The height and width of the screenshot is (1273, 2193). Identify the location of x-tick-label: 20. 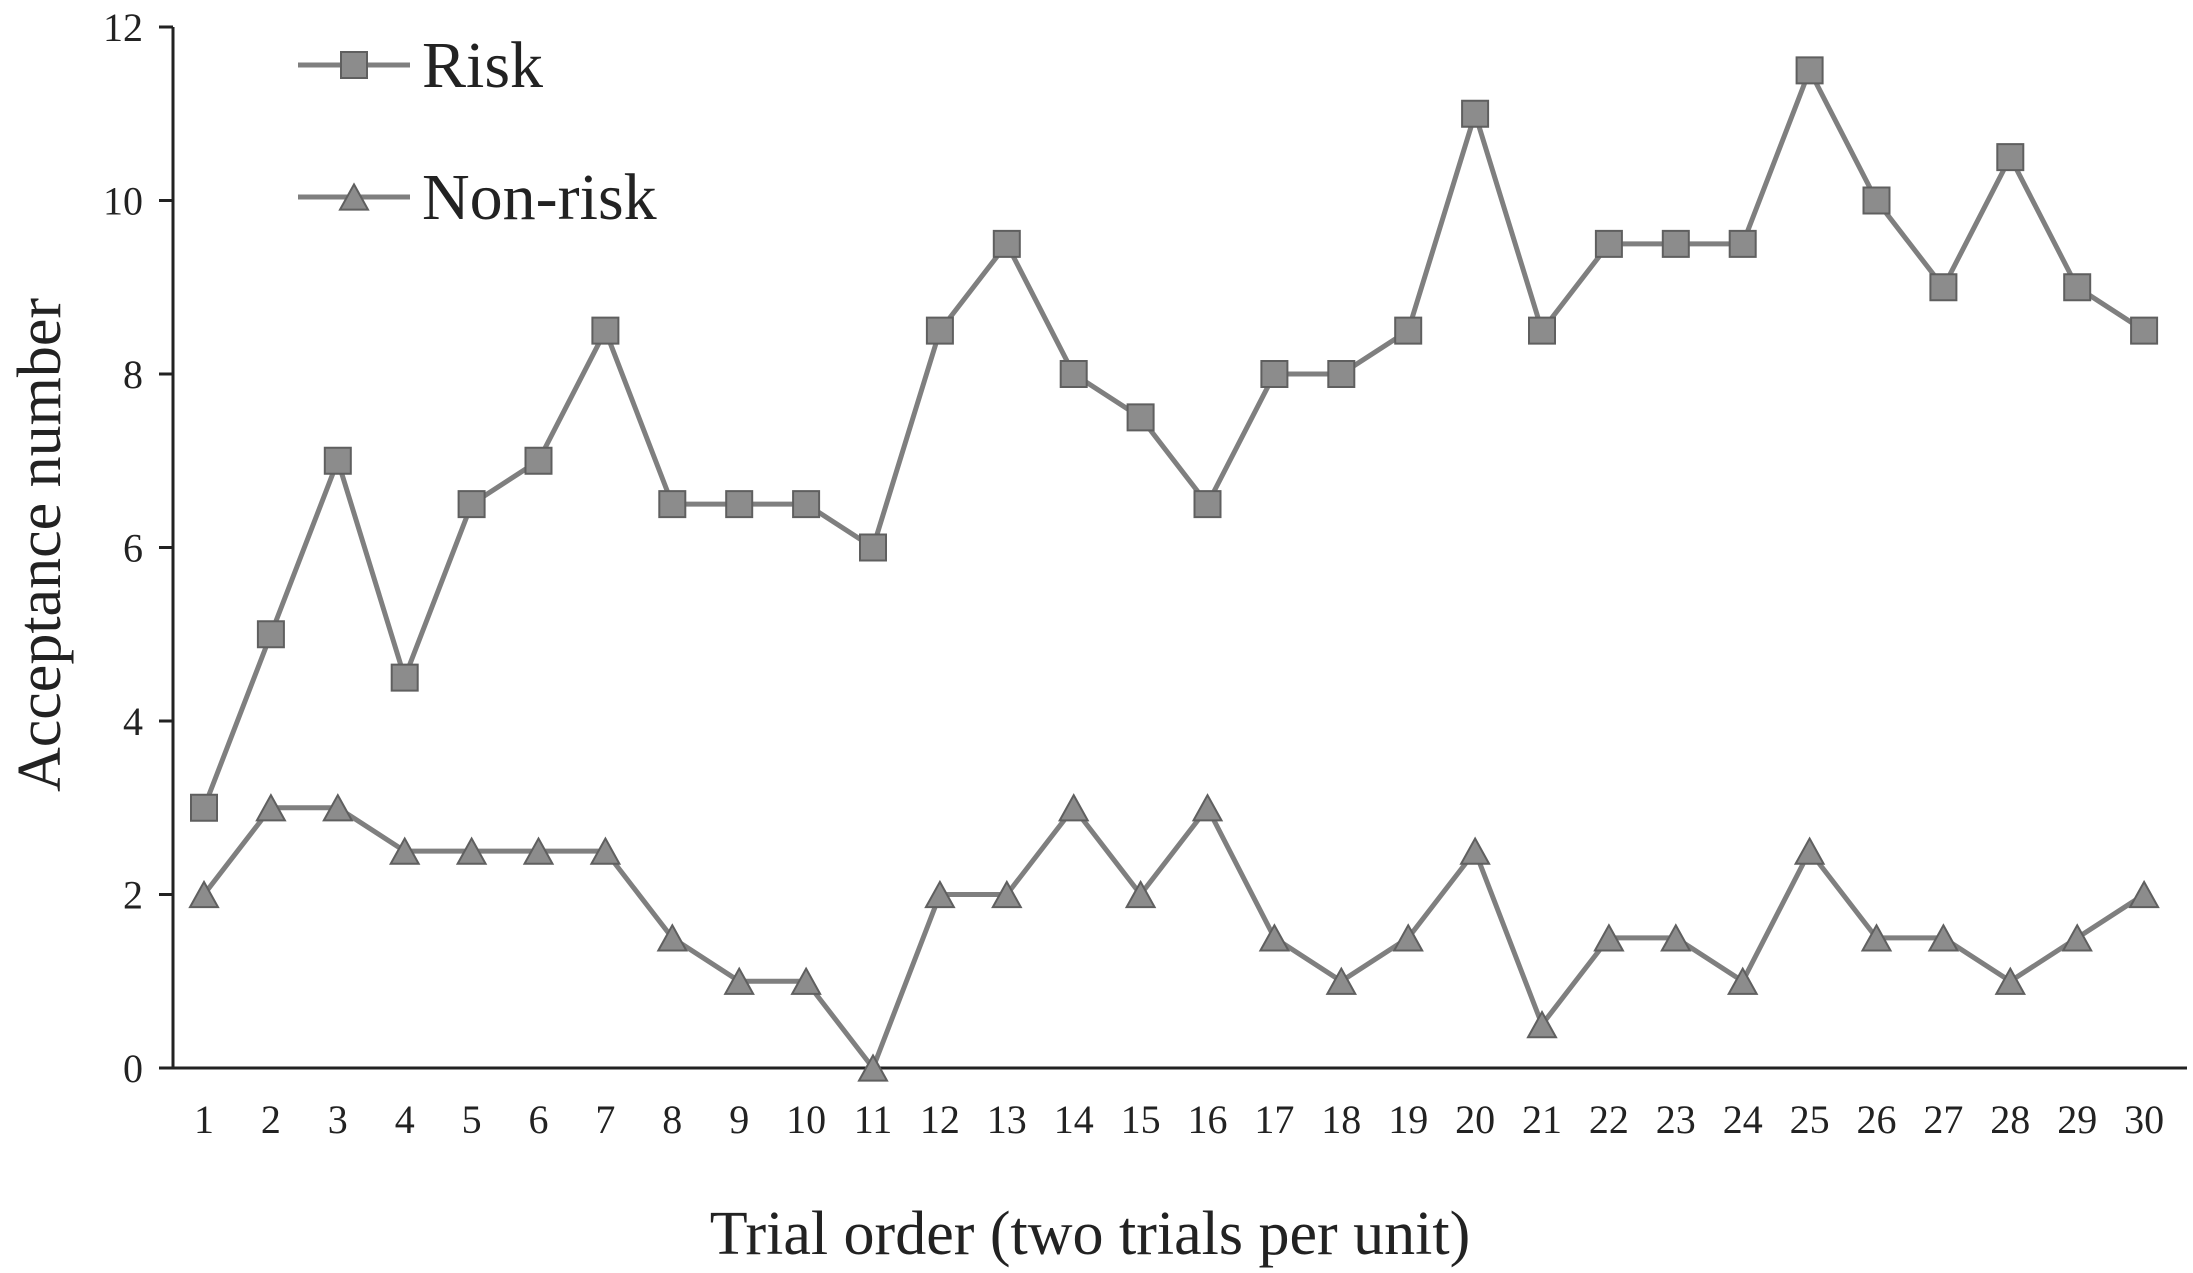
(1475, 1119).